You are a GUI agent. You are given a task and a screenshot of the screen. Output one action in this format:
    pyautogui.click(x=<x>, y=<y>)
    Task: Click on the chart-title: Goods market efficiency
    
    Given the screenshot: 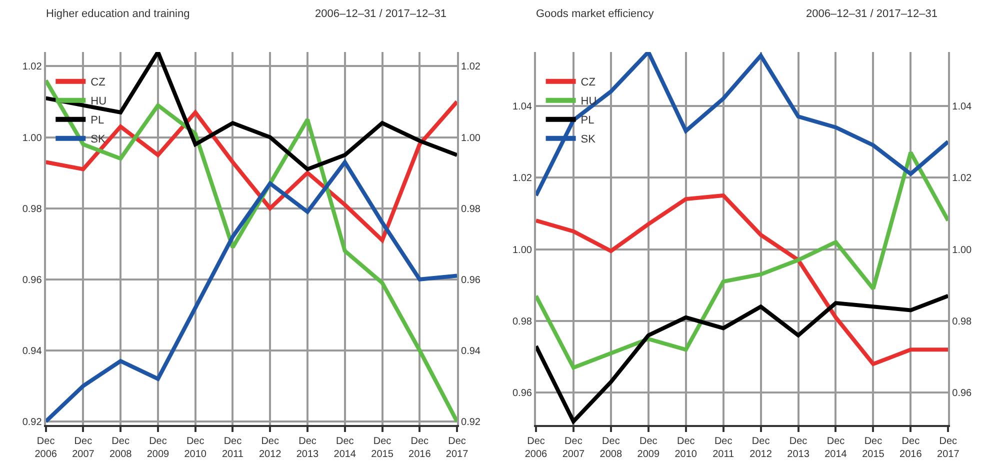 What is the action you would take?
    pyautogui.click(x=595, y=14)
    